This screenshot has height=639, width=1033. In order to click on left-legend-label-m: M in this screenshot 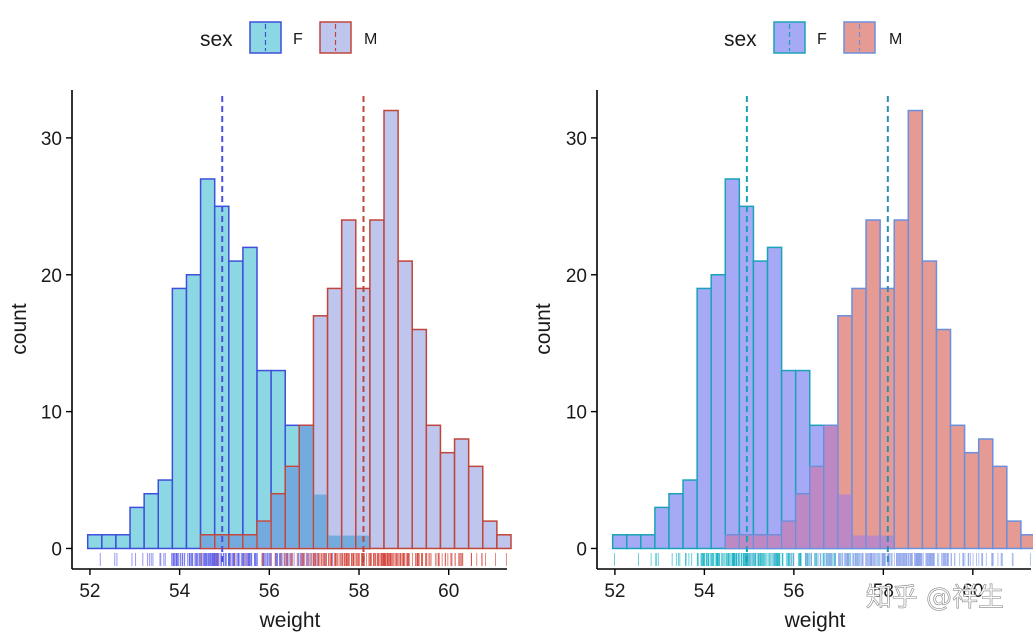, I will do `click(370, 39)`.